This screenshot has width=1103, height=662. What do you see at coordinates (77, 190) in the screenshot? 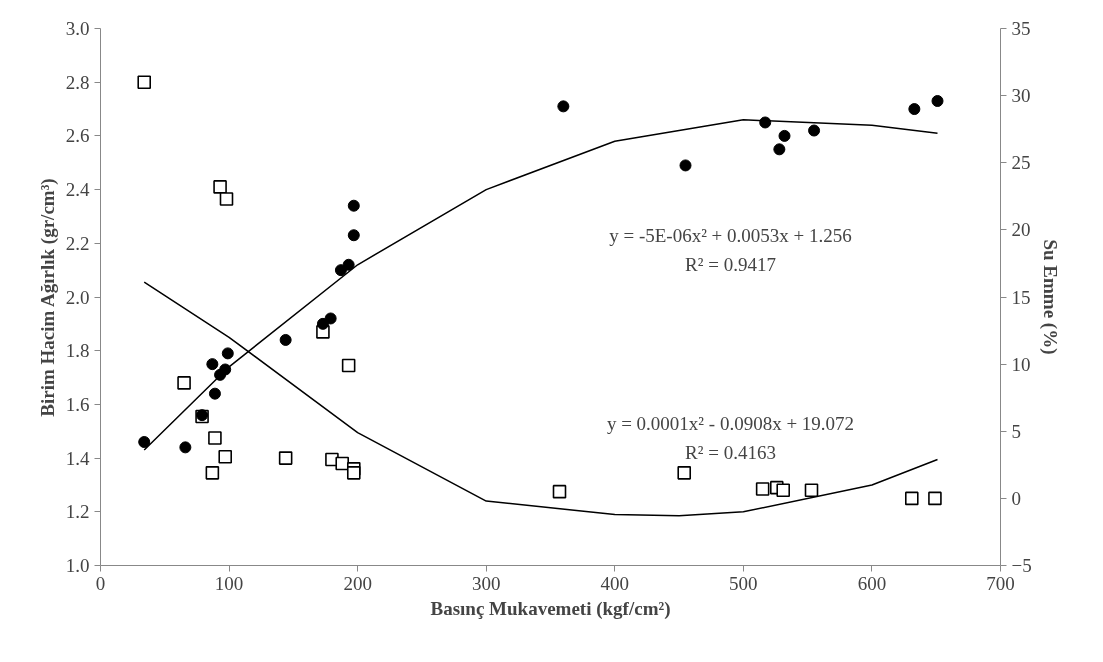
I see `y-tick-label: 2.4` at bounding box center [77, 190].